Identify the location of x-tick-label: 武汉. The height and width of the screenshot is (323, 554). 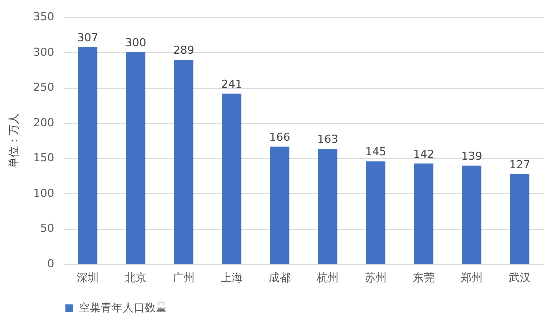
(520, 278).